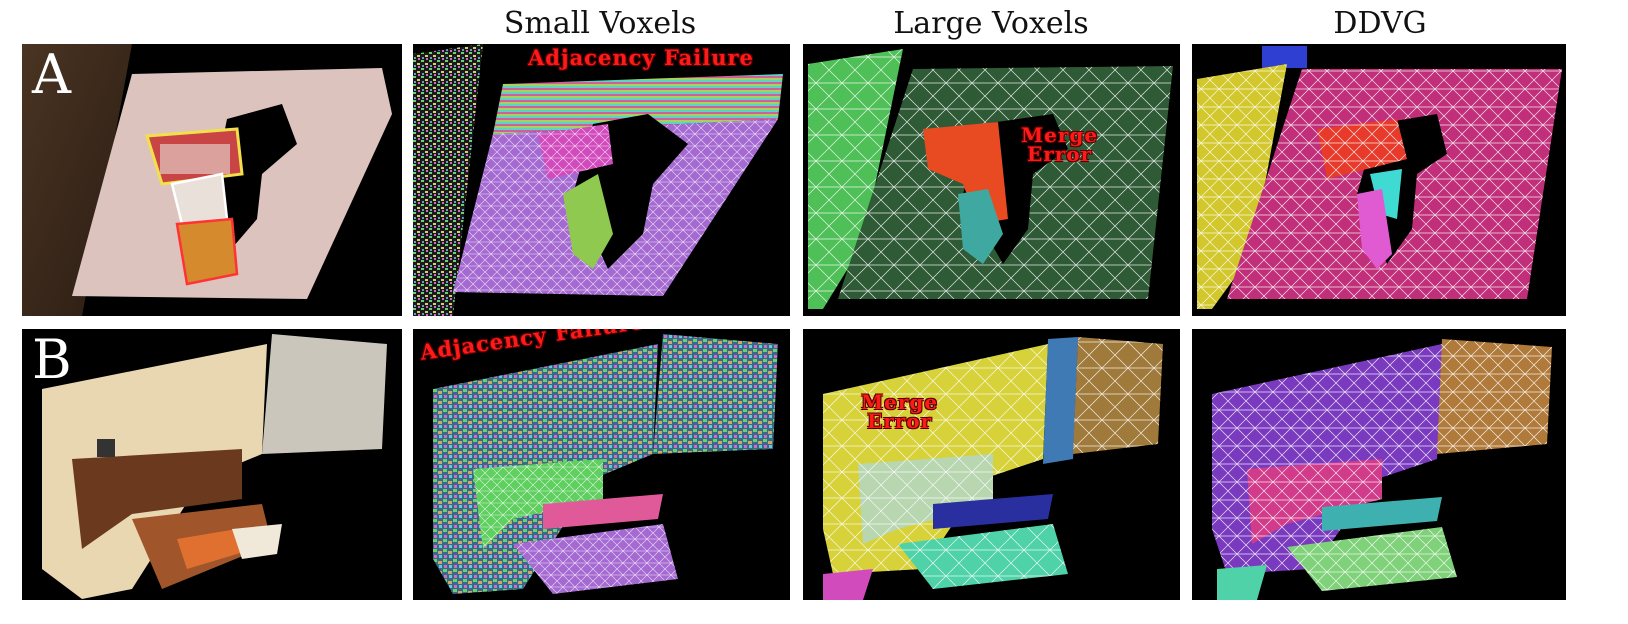  What do you see at coordinates (993, 468) in the screenshot?
I see `segmentation-b-large-voxels` at bounding box center [993, 468].